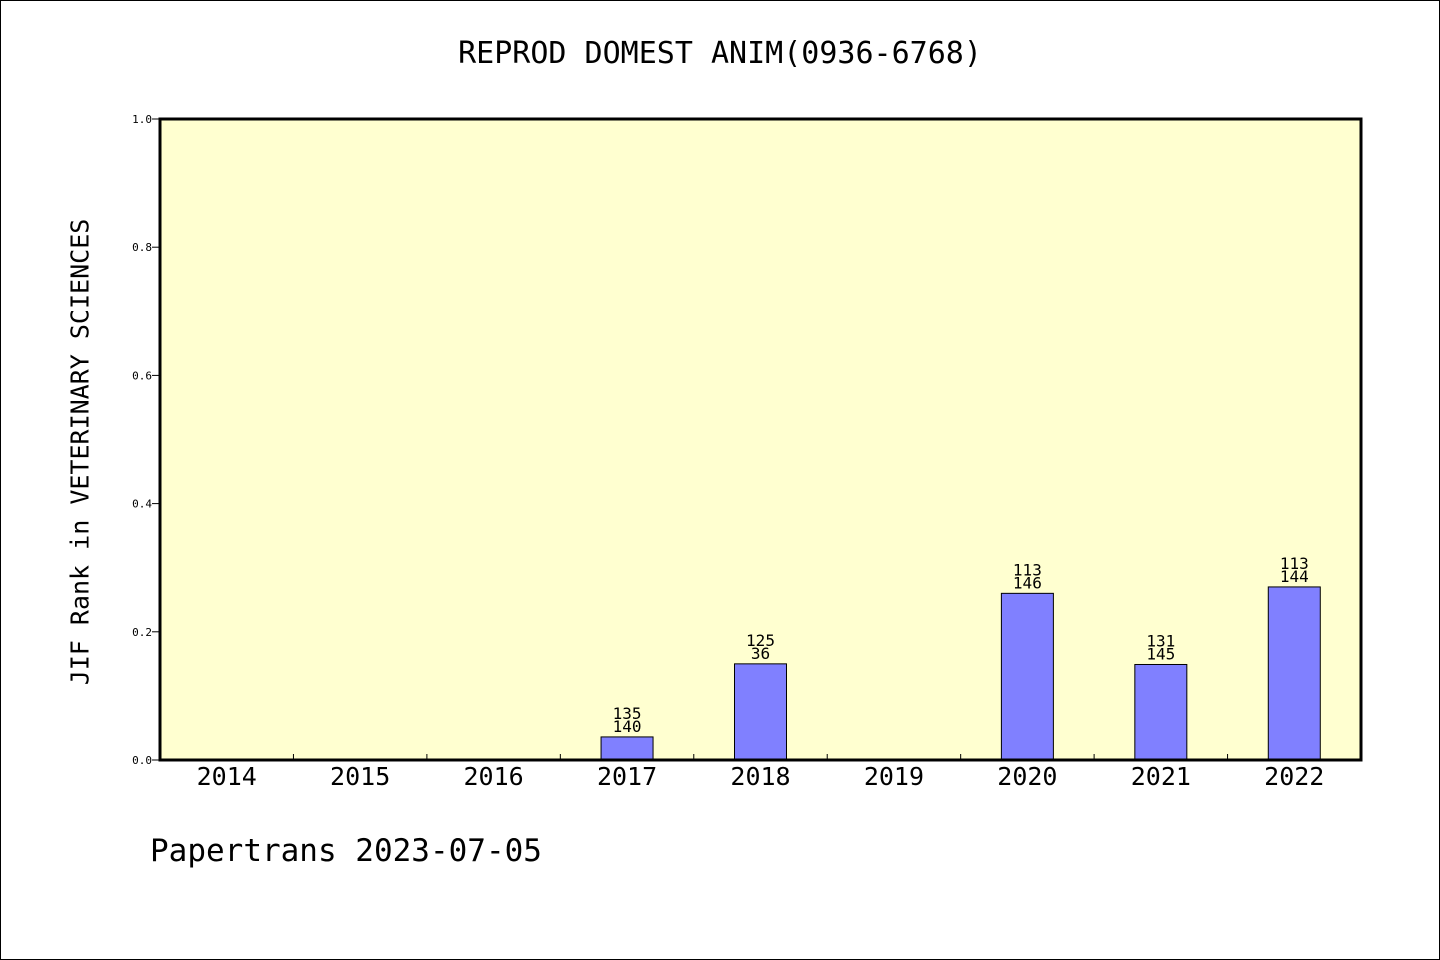 The image size is (1440, 960). What do you see at coordinates (1160, 640) in the screenshot?
I see `bar-label-top: 131` at bounding box center [1160, 640].